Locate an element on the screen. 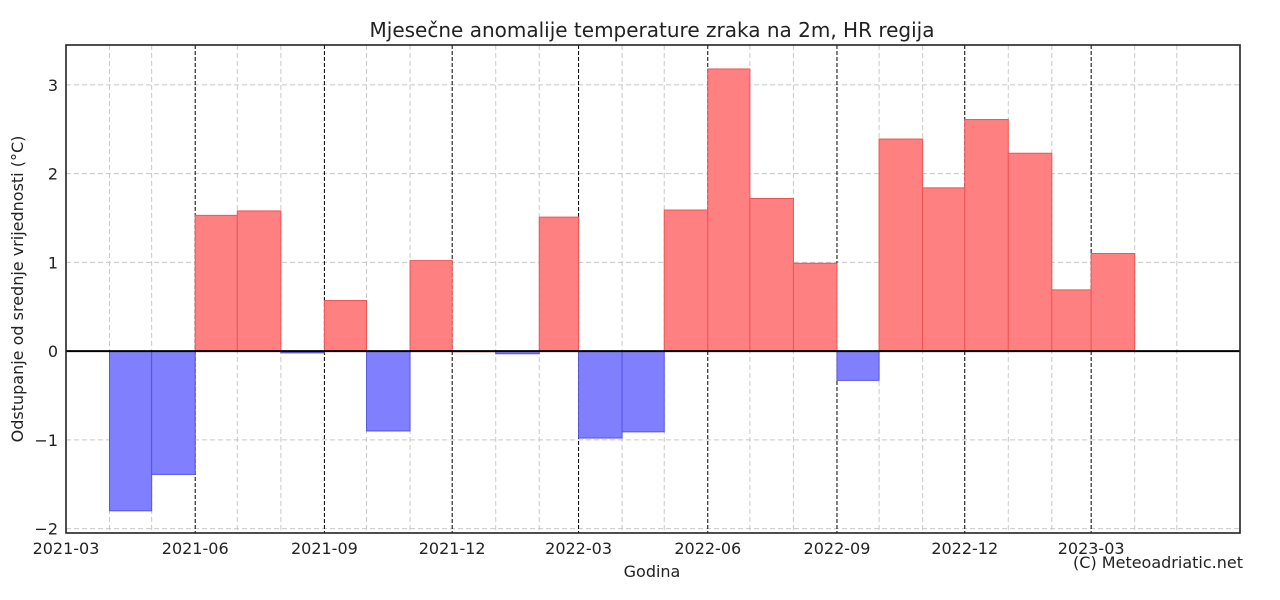  y-tick-label: −2 is located at coordinates (46, 529).